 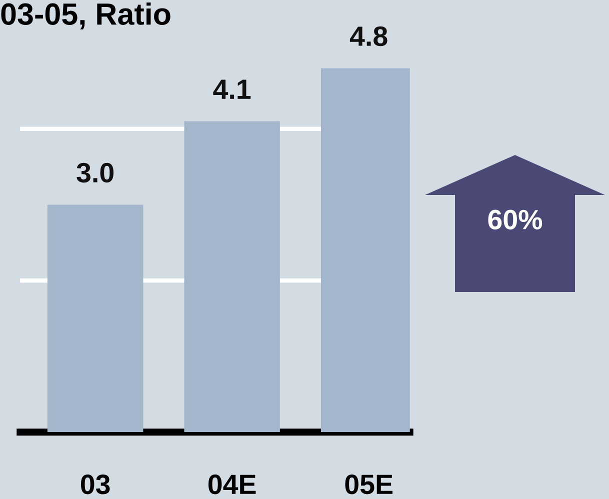 What do you see at coordinates (232, 89) in the screenshot?
I see `data-label: 4.1` at bounding box center [232, 89].